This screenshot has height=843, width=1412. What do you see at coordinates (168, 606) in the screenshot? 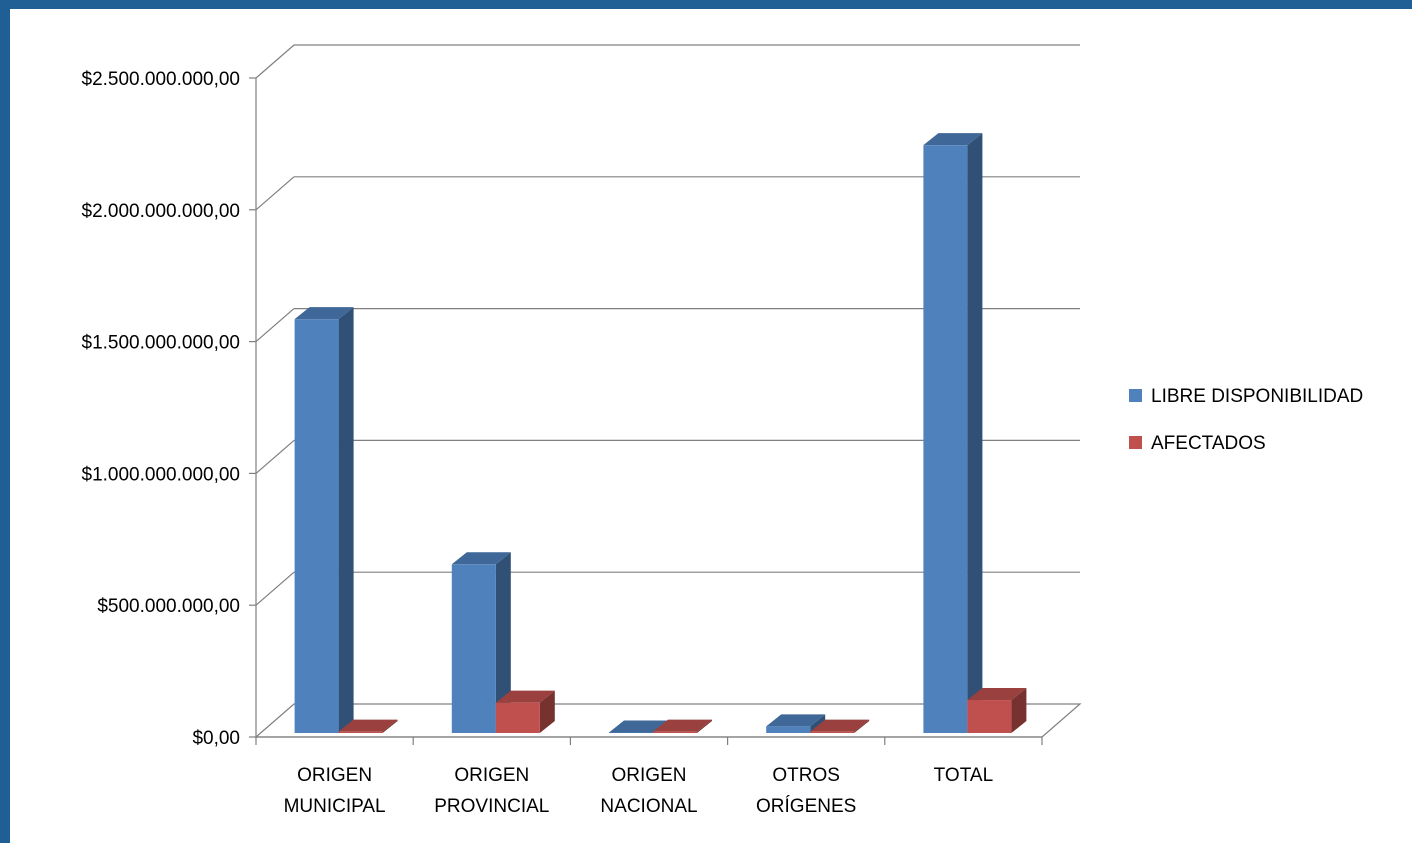
I see `y-tick-label: $500.000.000,00` at bounding box center [168, 606].